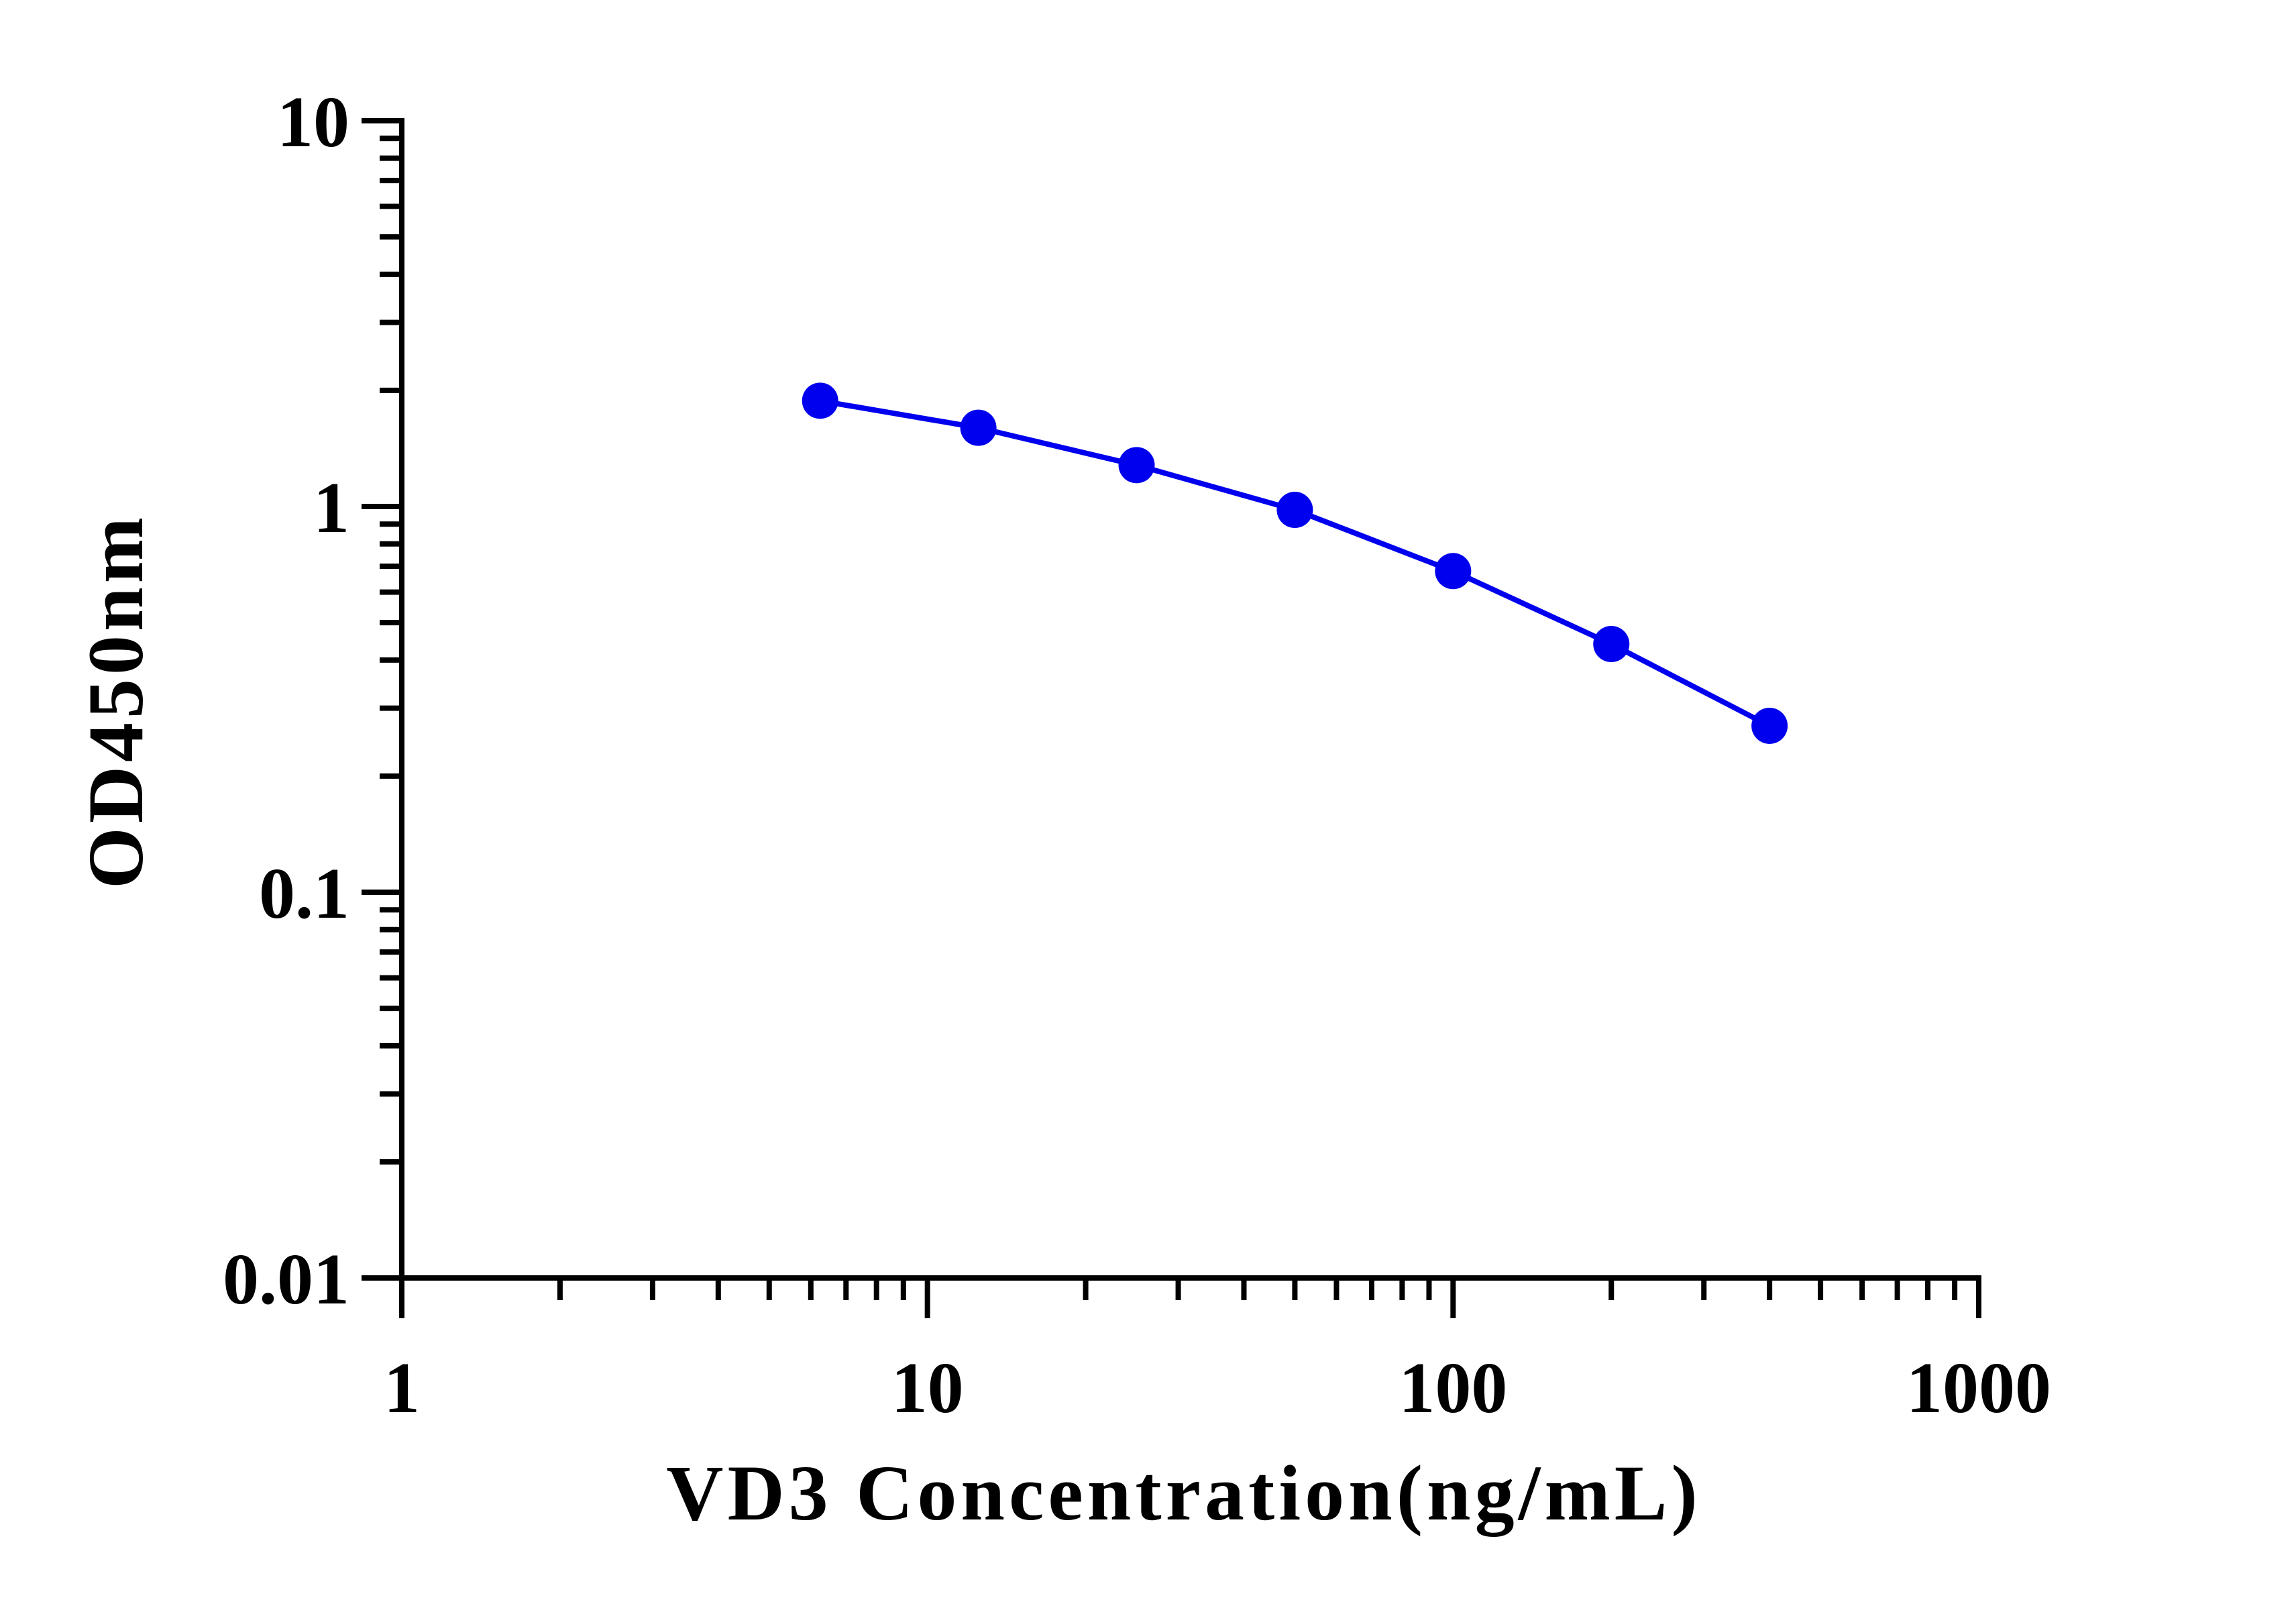 The height and width of the screenshot is (1604, 2296). I want to click on series-line, so click(1295, 563).